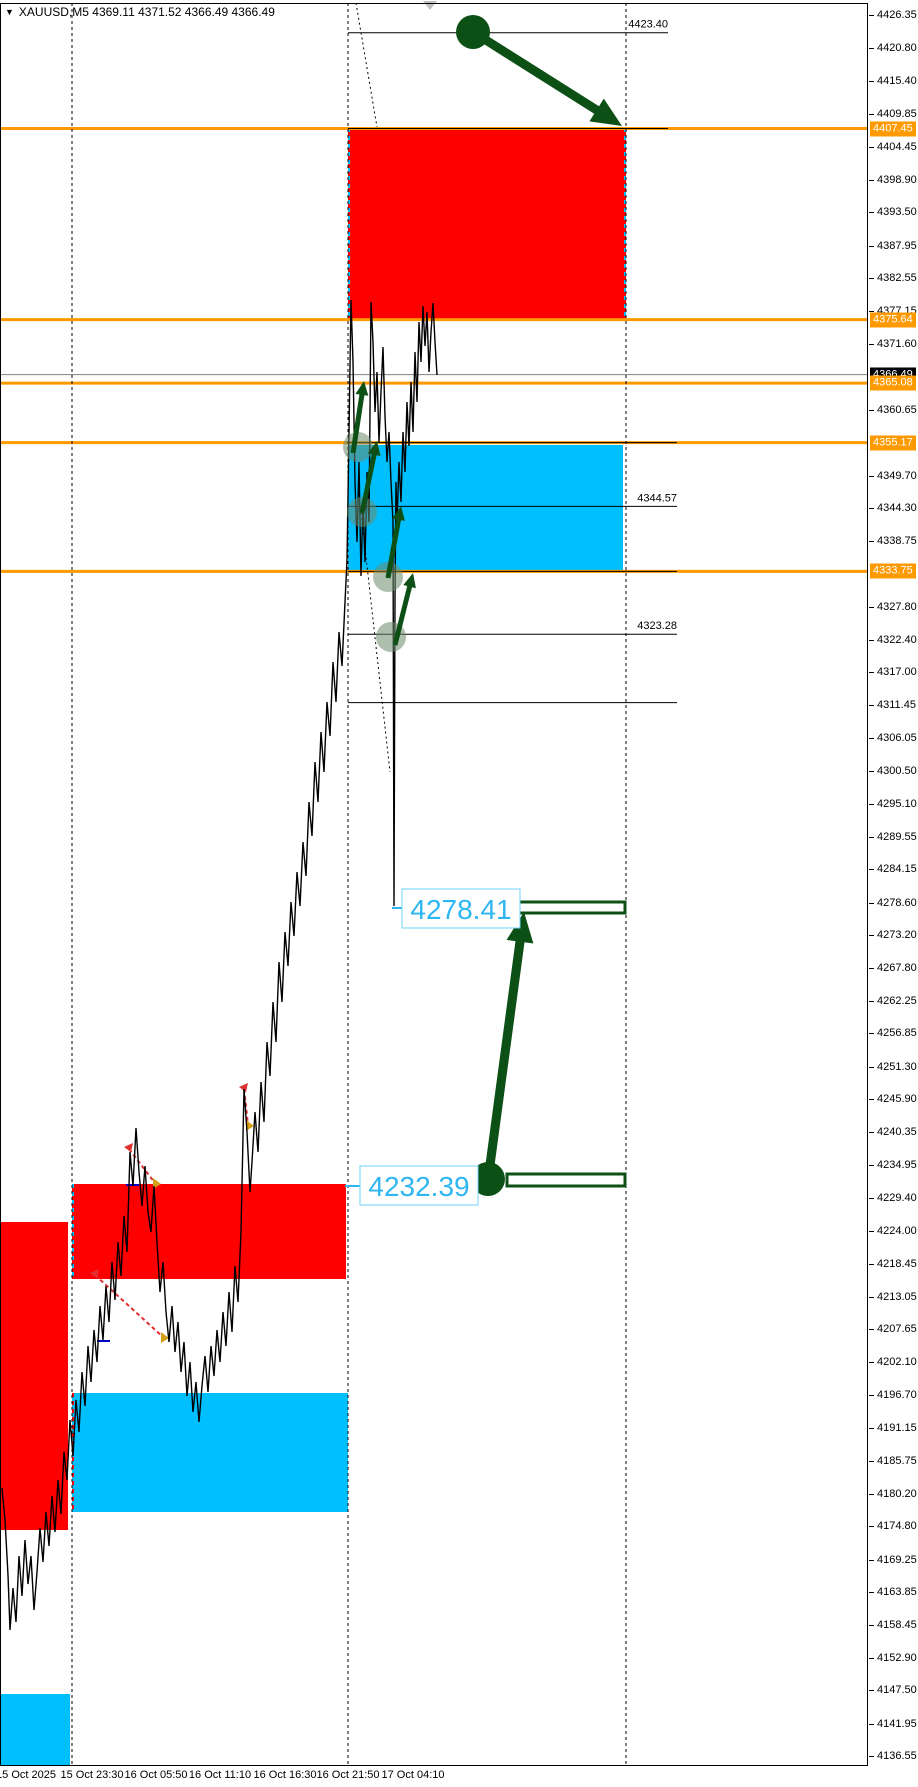 Image resolution: width=918 pixels, height=1787 pixels. What do you see at coordinates (897, 48) in the screenshot?
I see `price-tick-label: 4420.80` at bounding box center [897, 48].